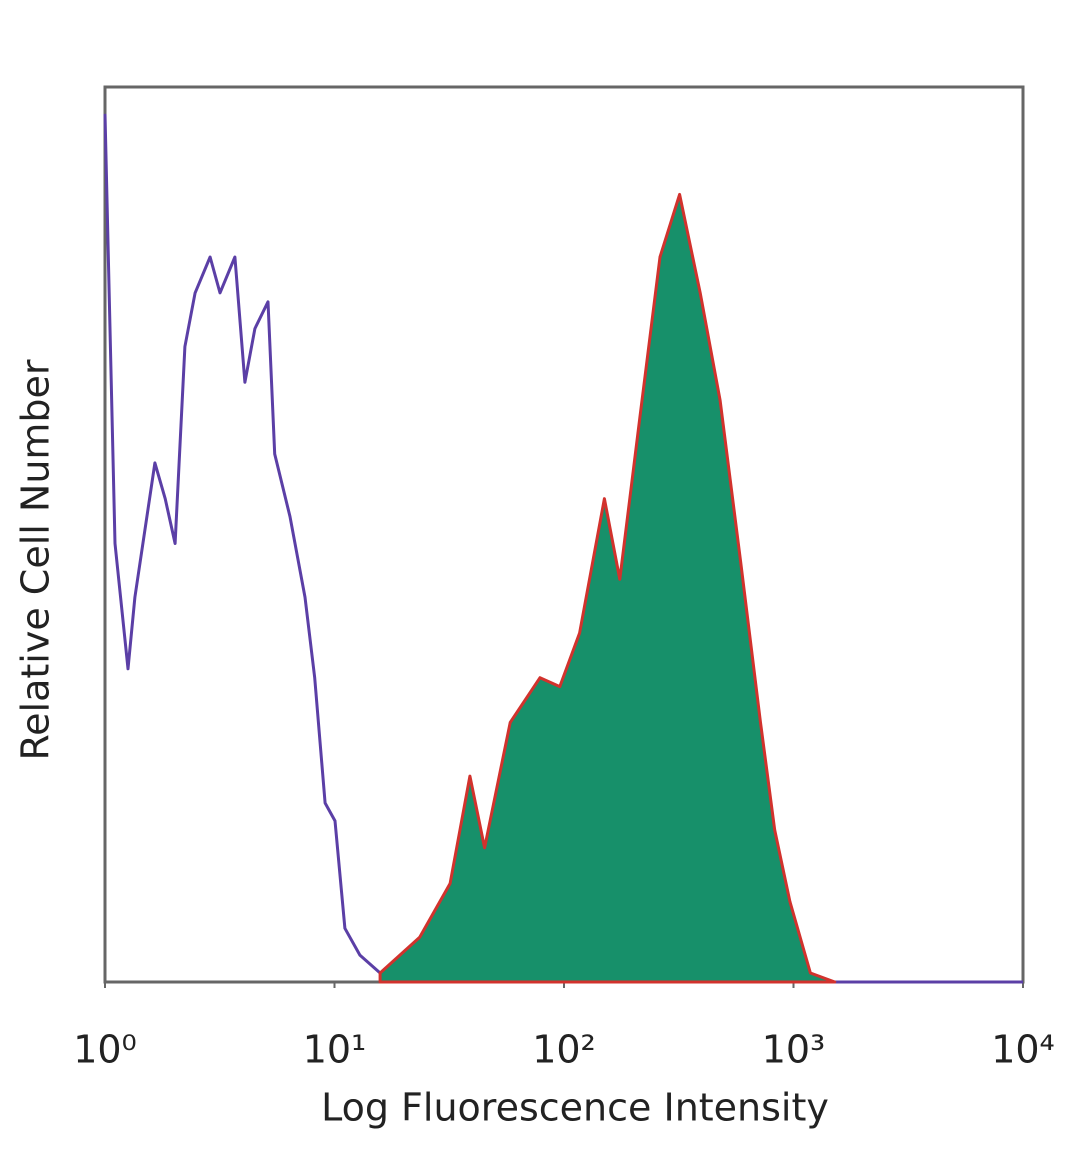  Describe the element at coordinates (105, 1050) in the screenshot. I see `x-tick-label: 10⁰` at that location.